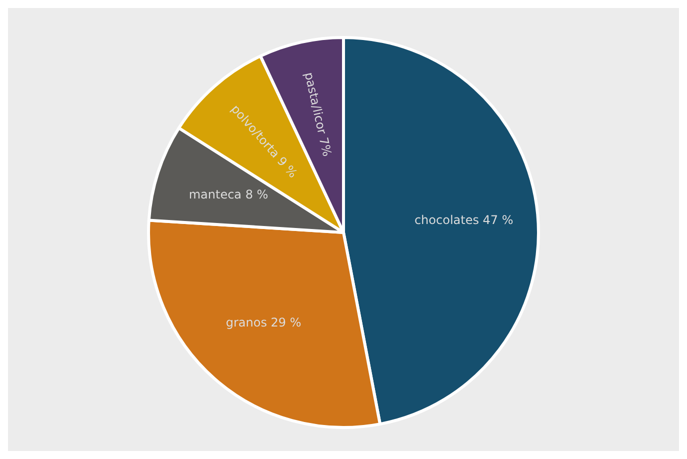  What do you see at coordinates (464, 220) in the screenshot?
I see `slice-label: chocolates 47 %` at bounding box center [464, 220].